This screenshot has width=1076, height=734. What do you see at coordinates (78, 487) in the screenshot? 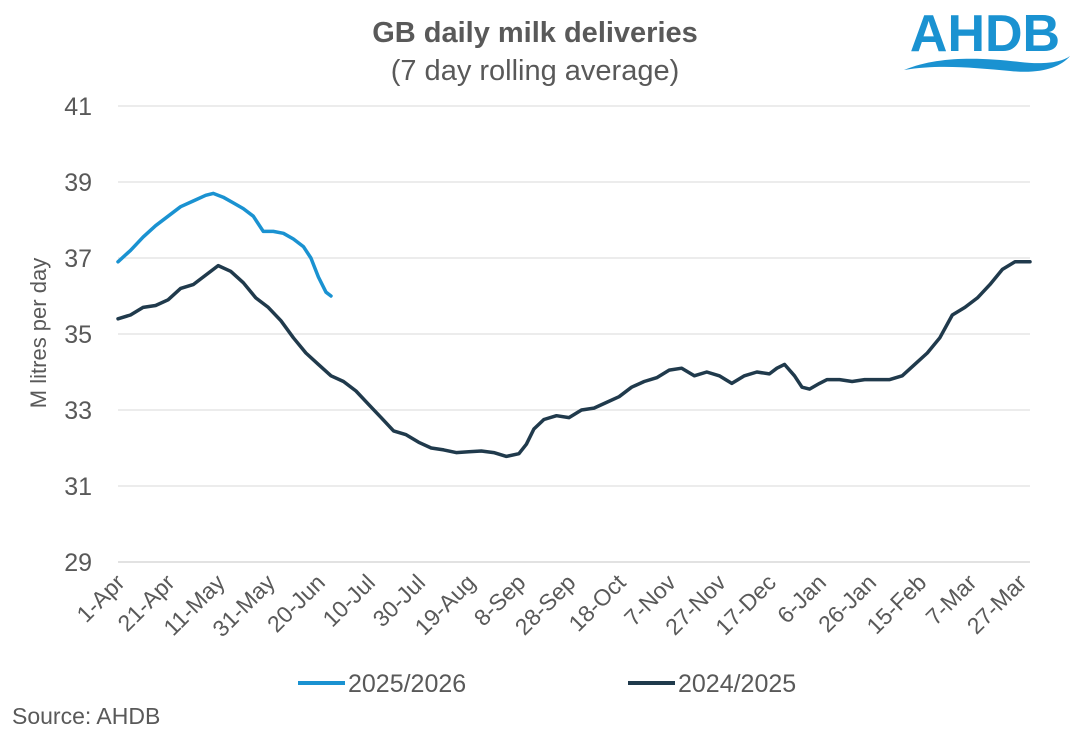
I see `y-tick-label: 31` at bounding box center [78, 487].